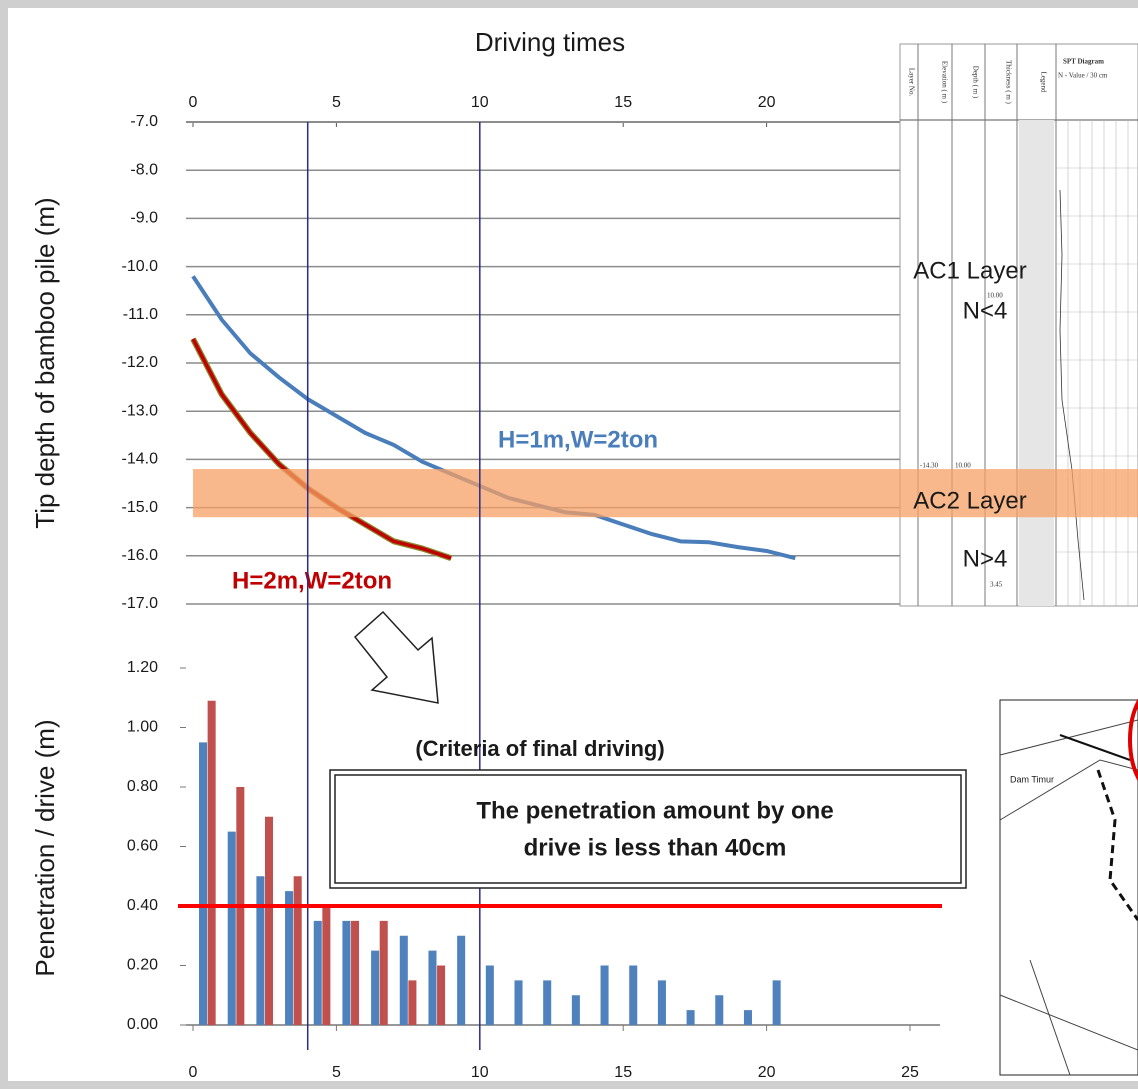 This screenshot has height=1089, width=1138. Describe the element at coordinates (985, 310) in the screenshot. I see `layer-label: N<4` at that location.